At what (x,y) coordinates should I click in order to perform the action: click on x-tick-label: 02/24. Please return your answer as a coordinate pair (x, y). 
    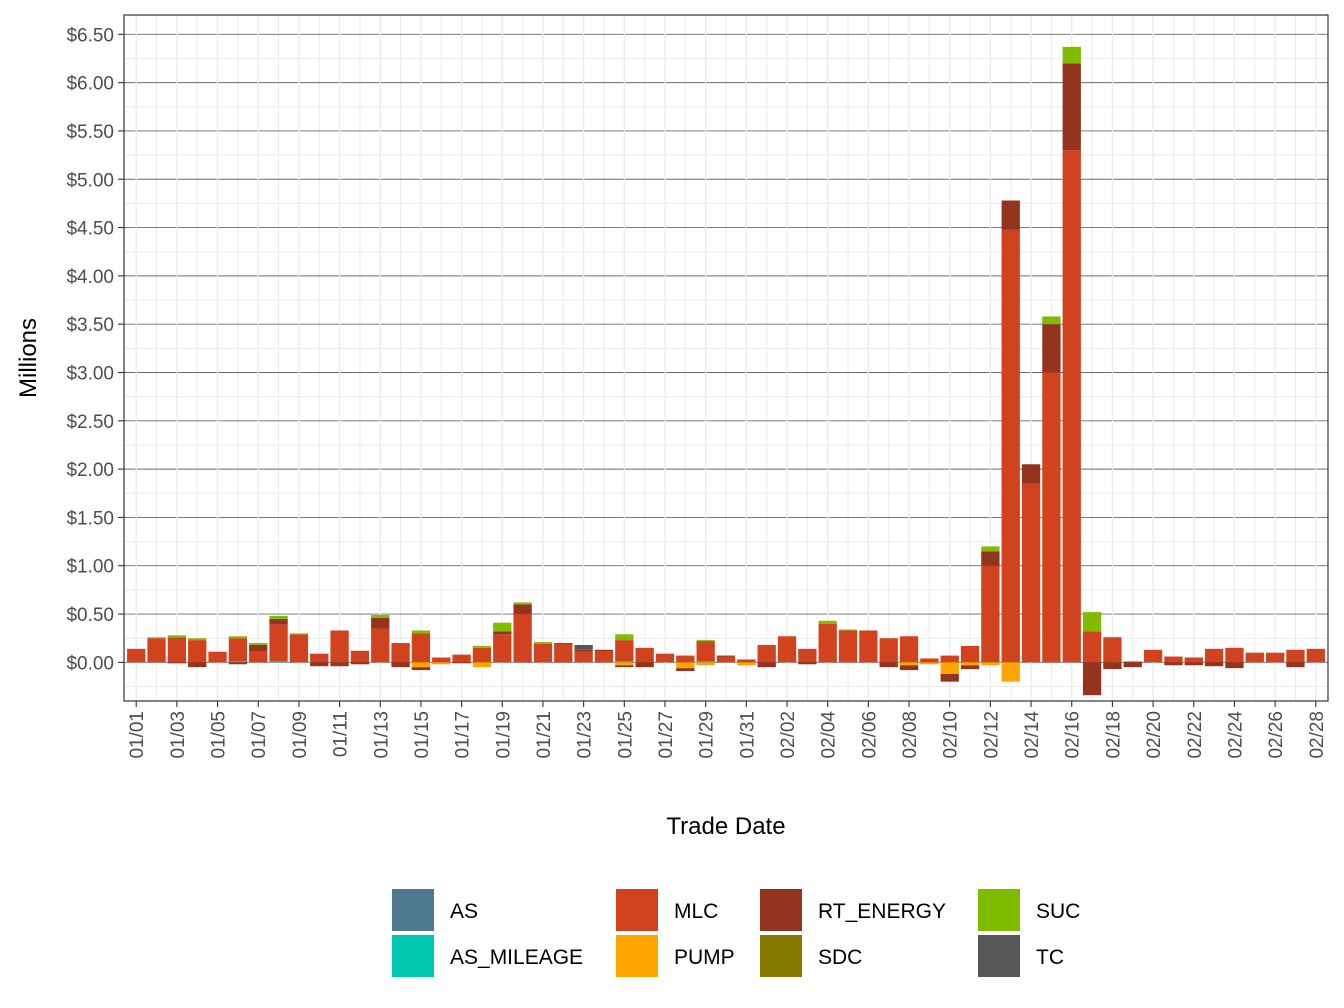
    Looking at the image, I should click on (1235, 735).